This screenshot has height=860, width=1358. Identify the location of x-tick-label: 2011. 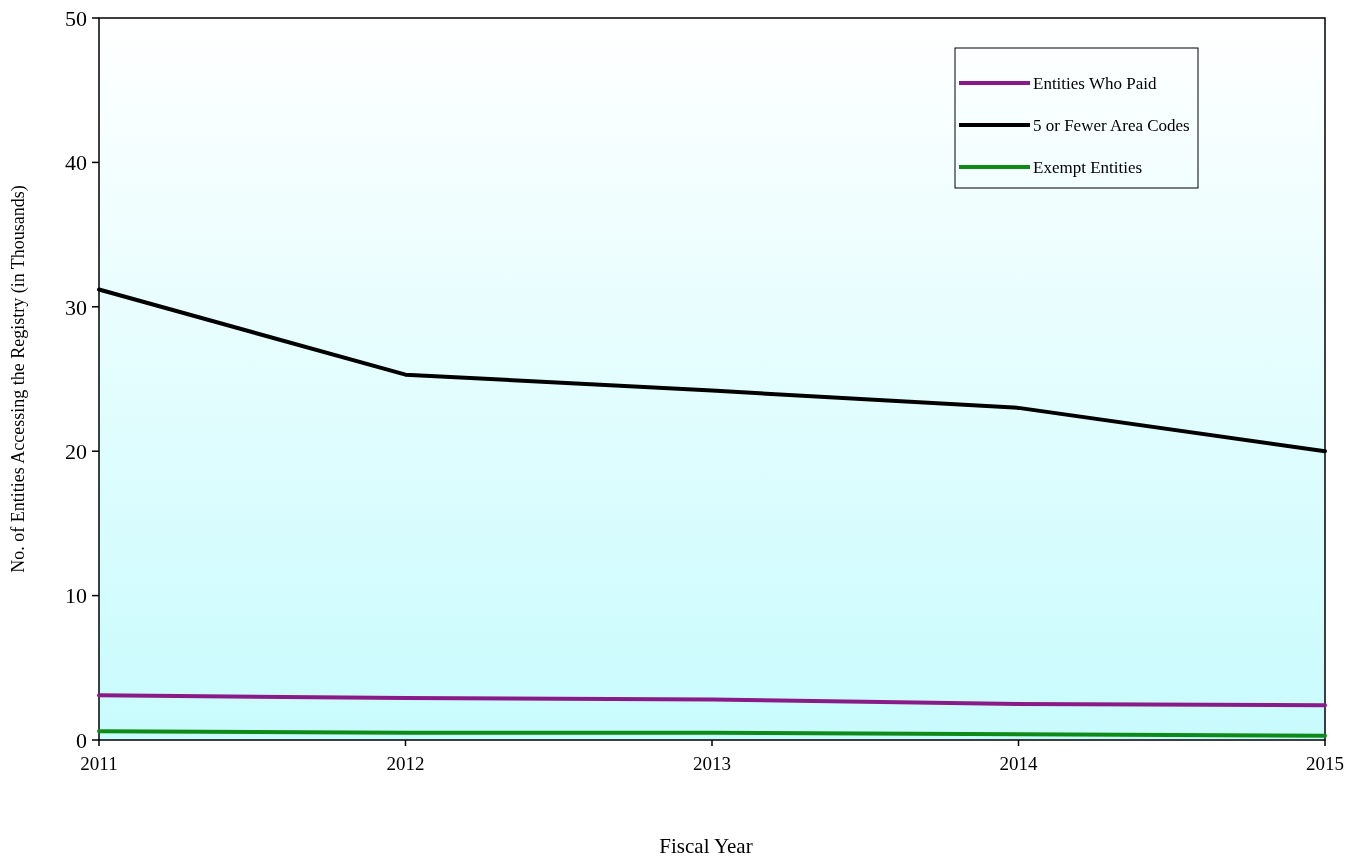
(99, 763).